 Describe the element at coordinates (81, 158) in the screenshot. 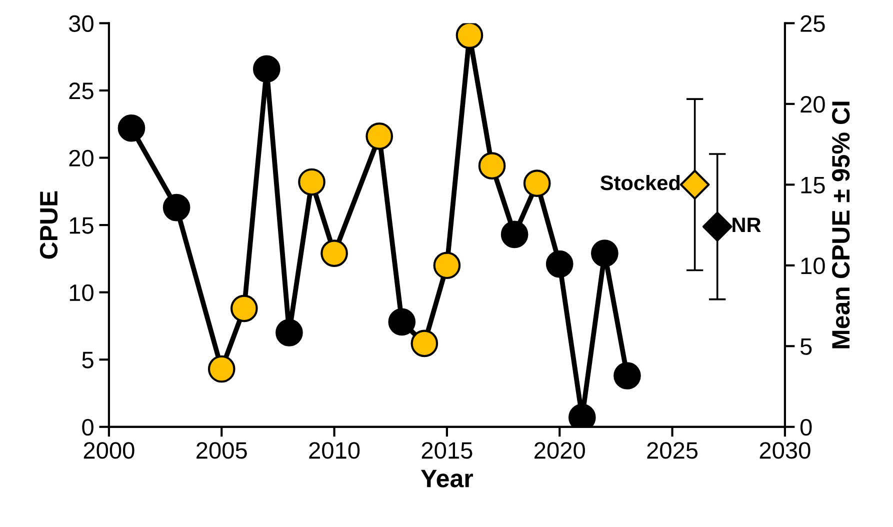

I see `y-tick-label: 20` at that location.